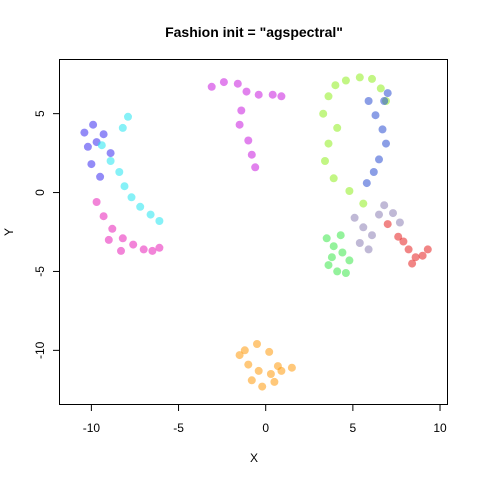 Image resolution: width=480 pixels, height=480 pixels. Describe the element at coordinates (178, 428) in the screenshot. I see `x-tick-label: -5` at that location.